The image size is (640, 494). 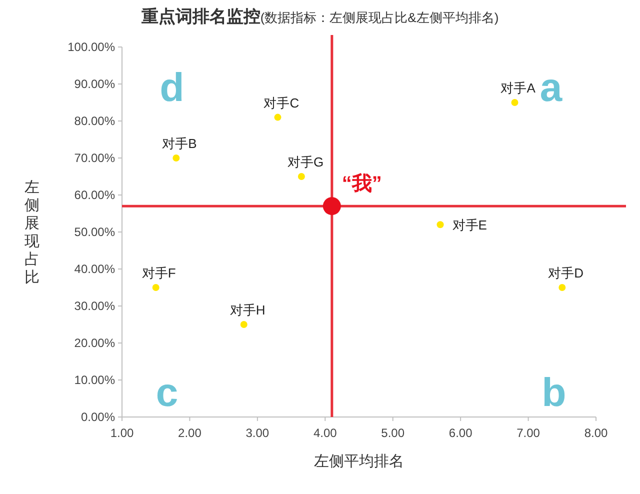 I want to click on y-tick-label: 40.00%, so click(x=95, y=269).